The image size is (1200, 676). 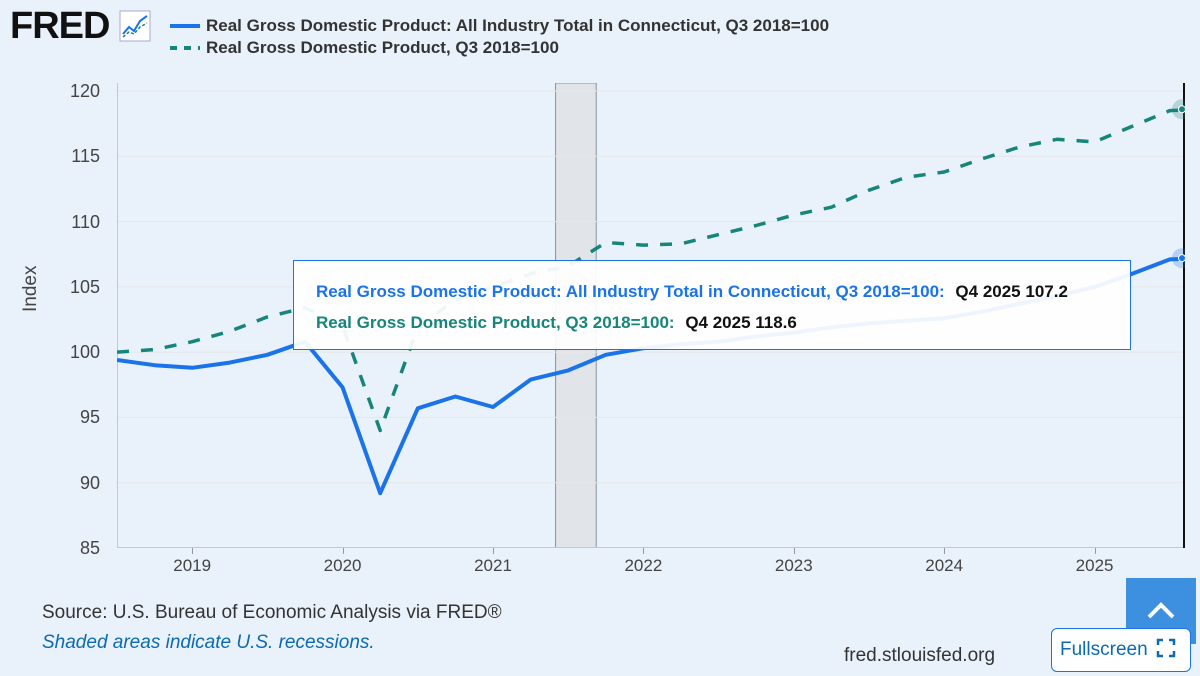 What do you see at coordinates (84, 91) in the screenshot?
I see `y-tick-120: 120` at bounding box center [84, 91].